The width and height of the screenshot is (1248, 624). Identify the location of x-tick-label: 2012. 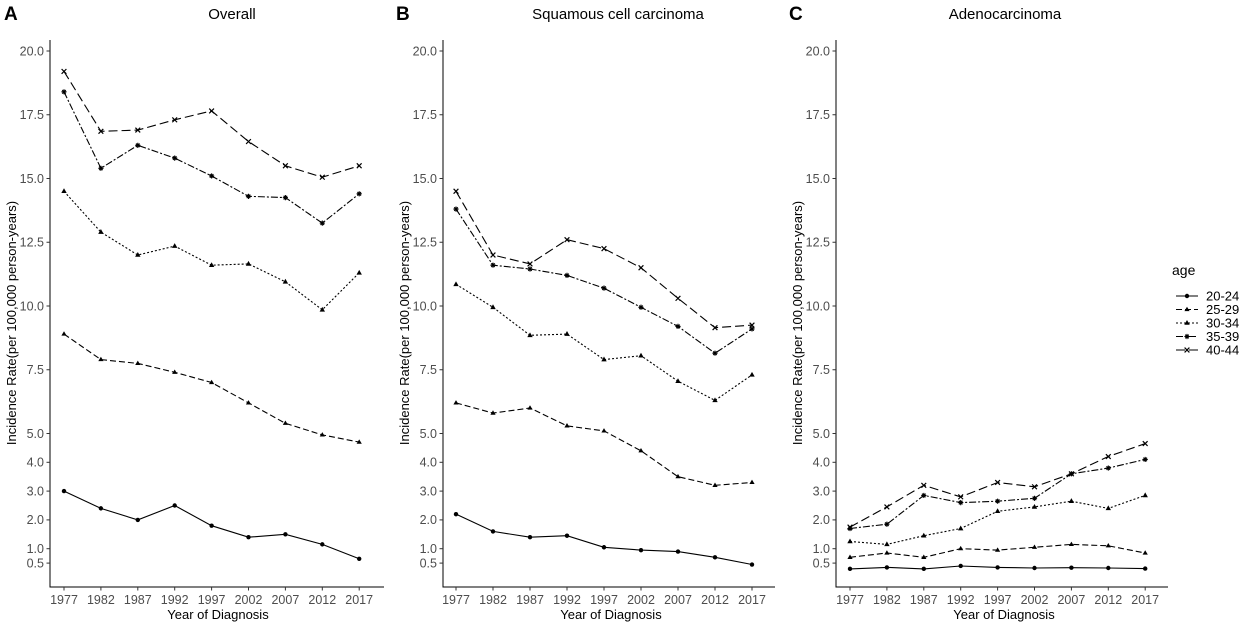
(322, 600).